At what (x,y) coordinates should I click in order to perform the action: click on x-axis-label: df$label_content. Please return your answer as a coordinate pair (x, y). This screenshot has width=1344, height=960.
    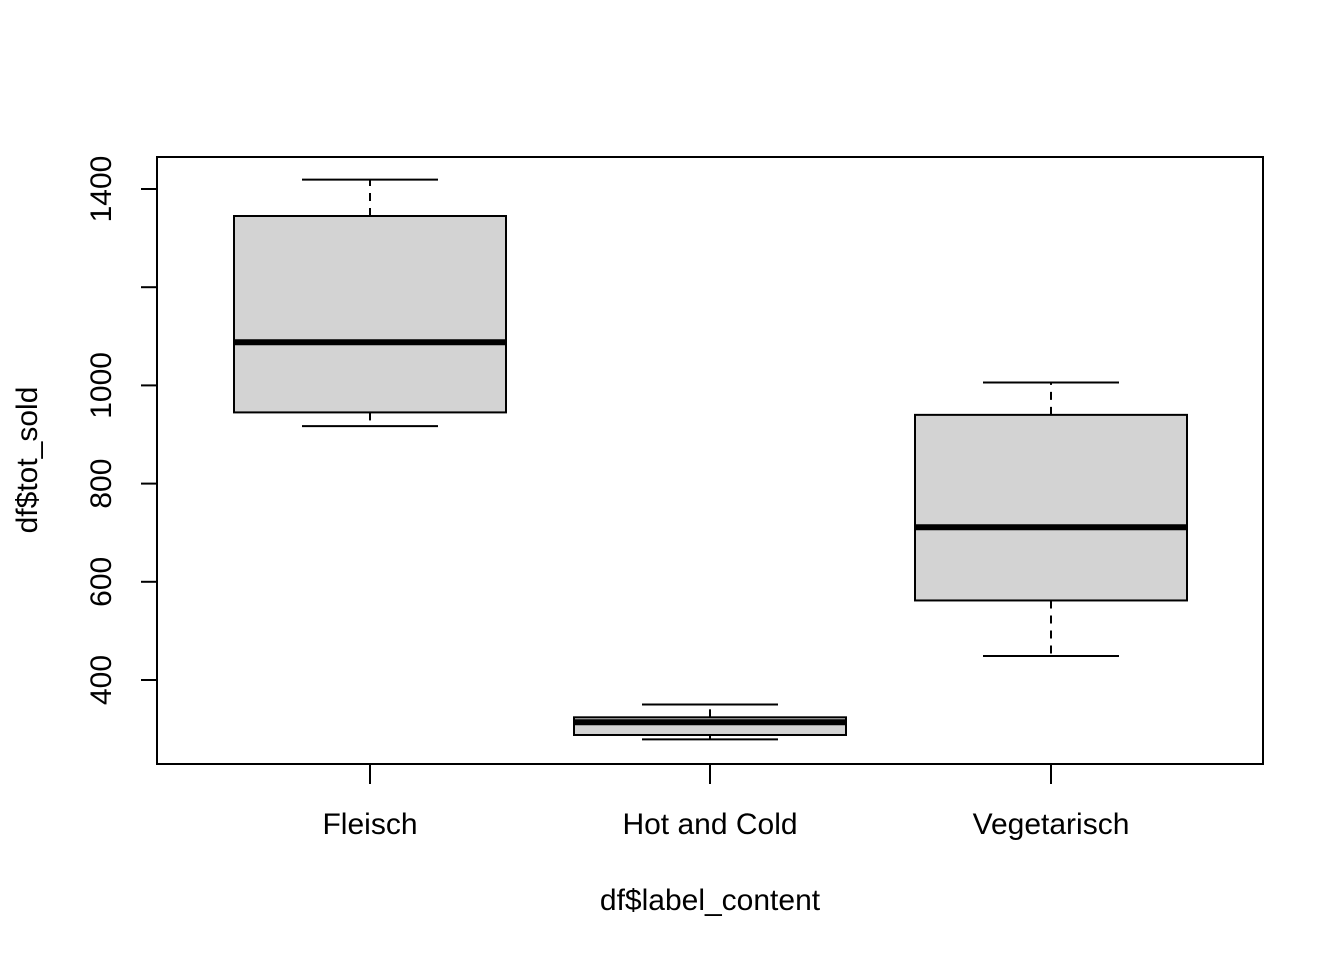
    Looking at the image, I should click on (710, 900).